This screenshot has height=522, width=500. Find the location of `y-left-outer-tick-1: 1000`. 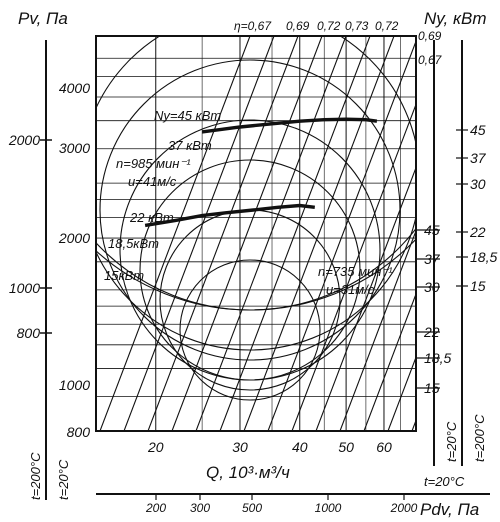

y-left-outer-tick-1: 1000 is located at coordinates (24, 288).